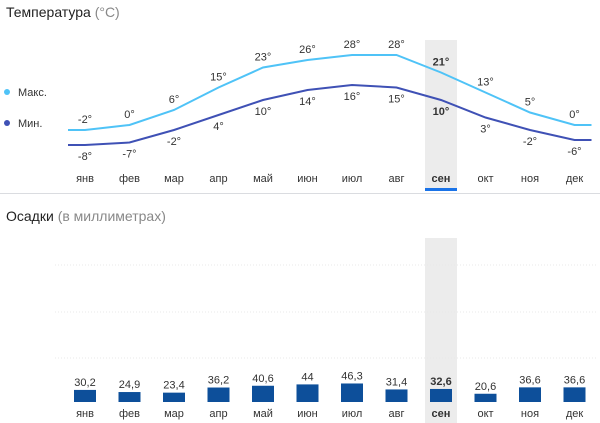  What do you see at coordinates (441, 414) in the screenshot?
I see `month-label-precipitation: сен` at bounding box center [441, 414].